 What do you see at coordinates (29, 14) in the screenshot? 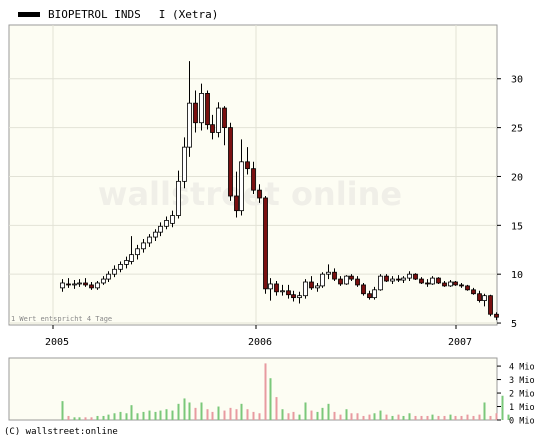
I see `legend-swatch` at bounding box center [29, 14].